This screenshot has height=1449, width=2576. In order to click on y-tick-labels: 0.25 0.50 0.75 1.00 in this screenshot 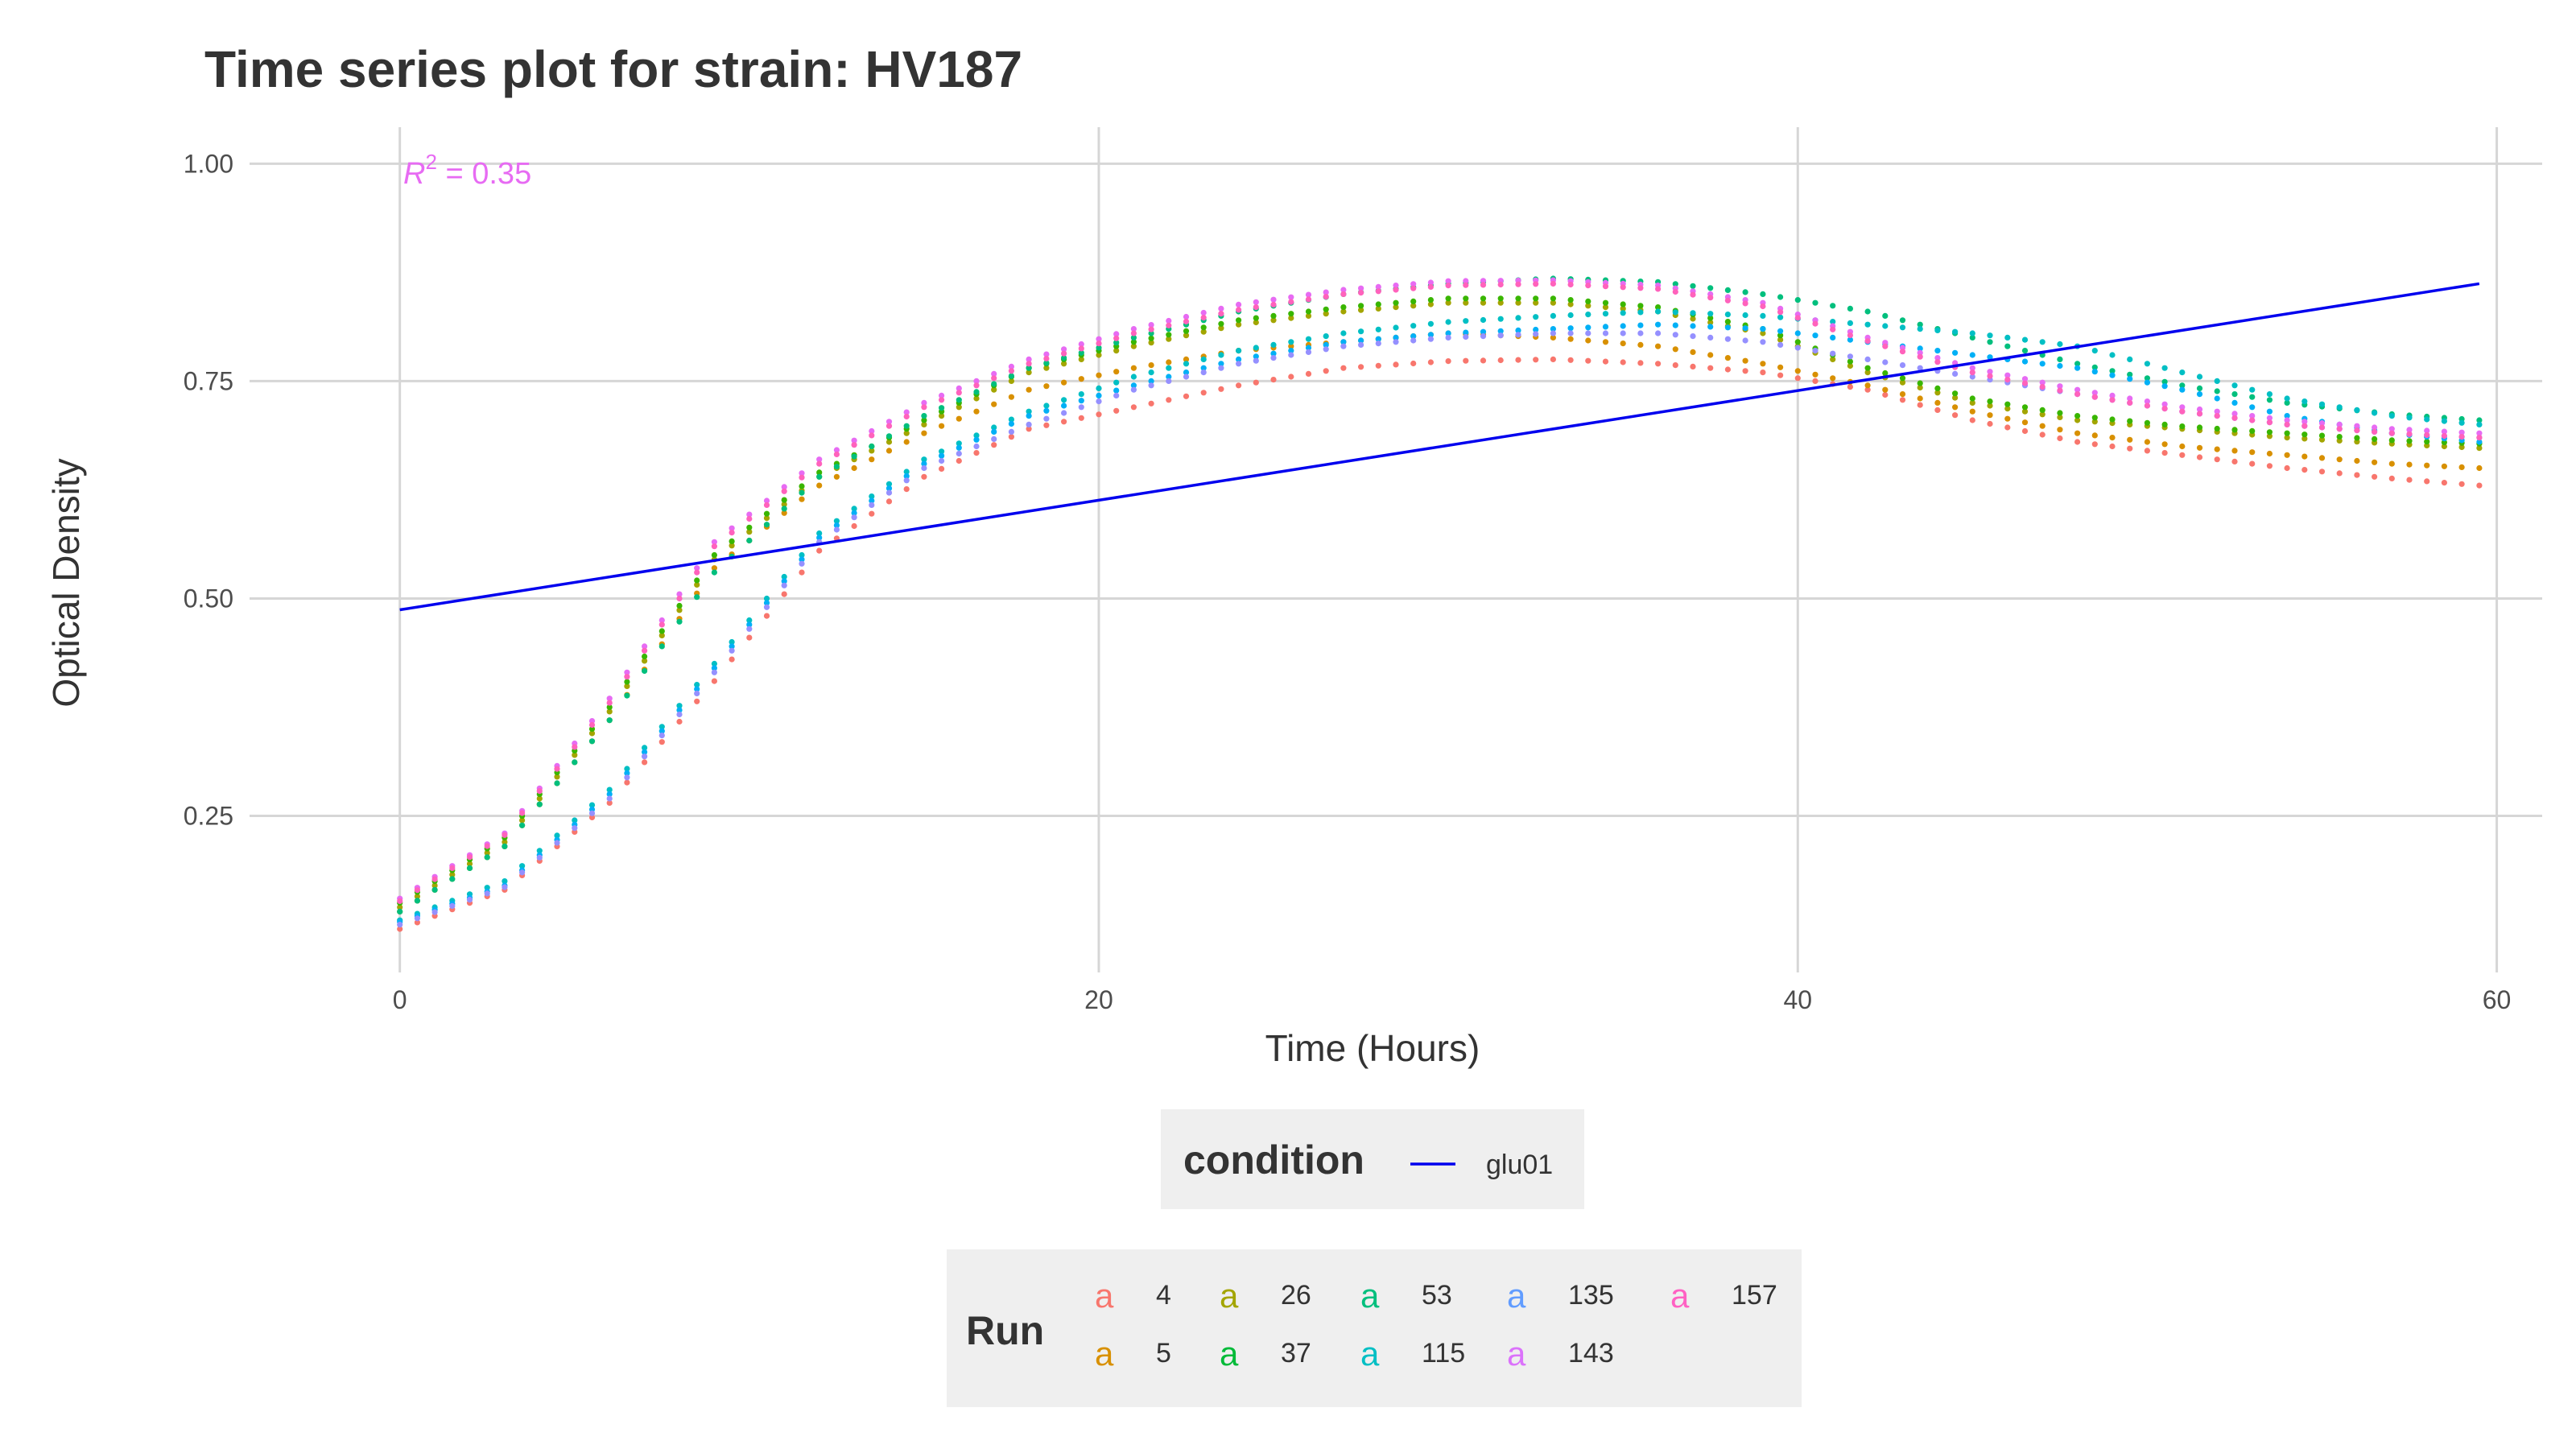, I will do `click(208, 489)`.